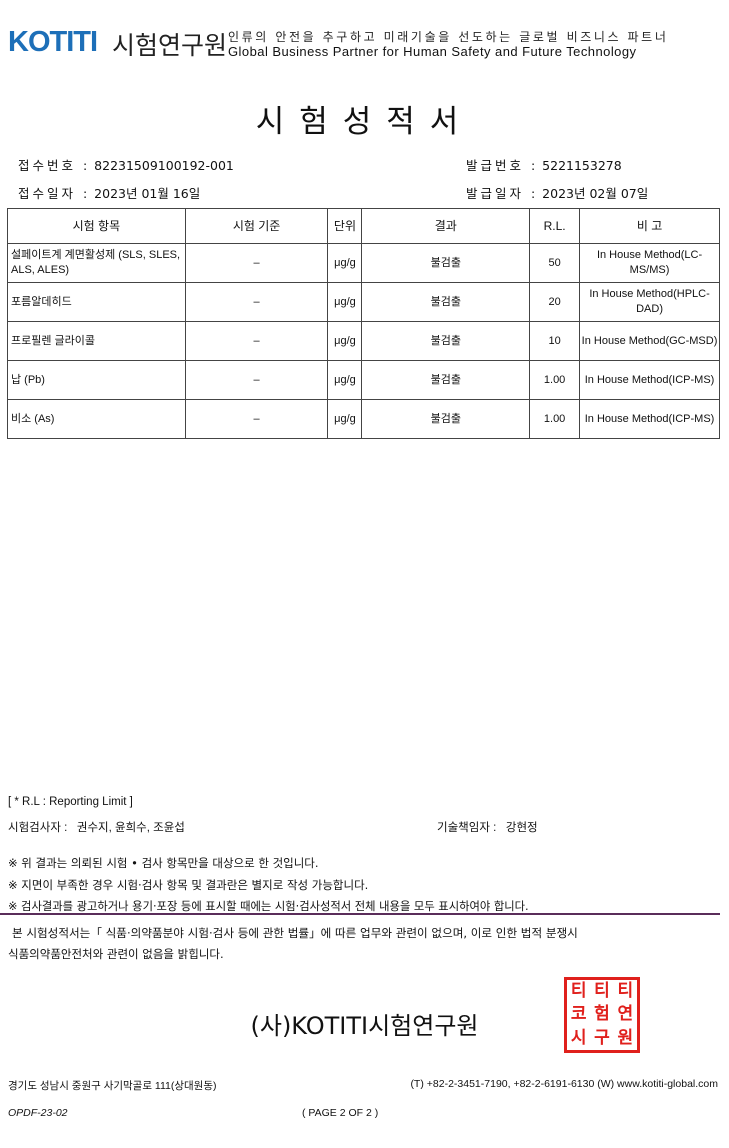 The width and height of the screenshot is (729, 1148). What do you see at coordinates (96, 263) in the screenshot?
I see `cell-test-item: 설페이트계 계면활성제 (SLS, SLES, ALS, ALES)` at bounding box center [96, 263].